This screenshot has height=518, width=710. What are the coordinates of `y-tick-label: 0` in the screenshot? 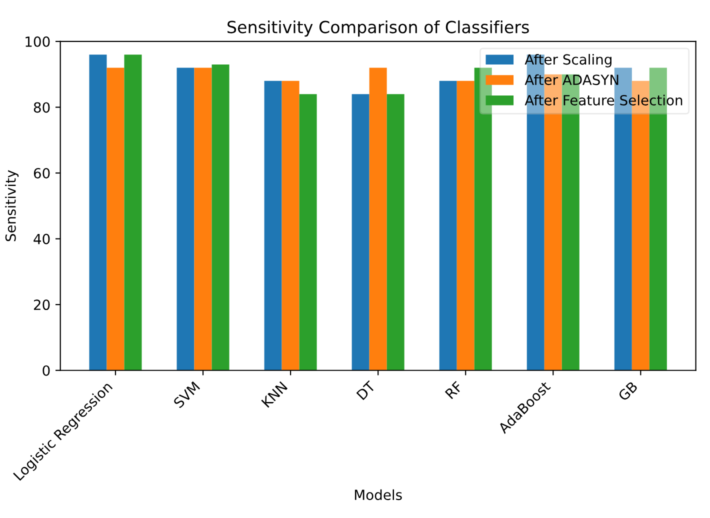 It's located at (46, 370).